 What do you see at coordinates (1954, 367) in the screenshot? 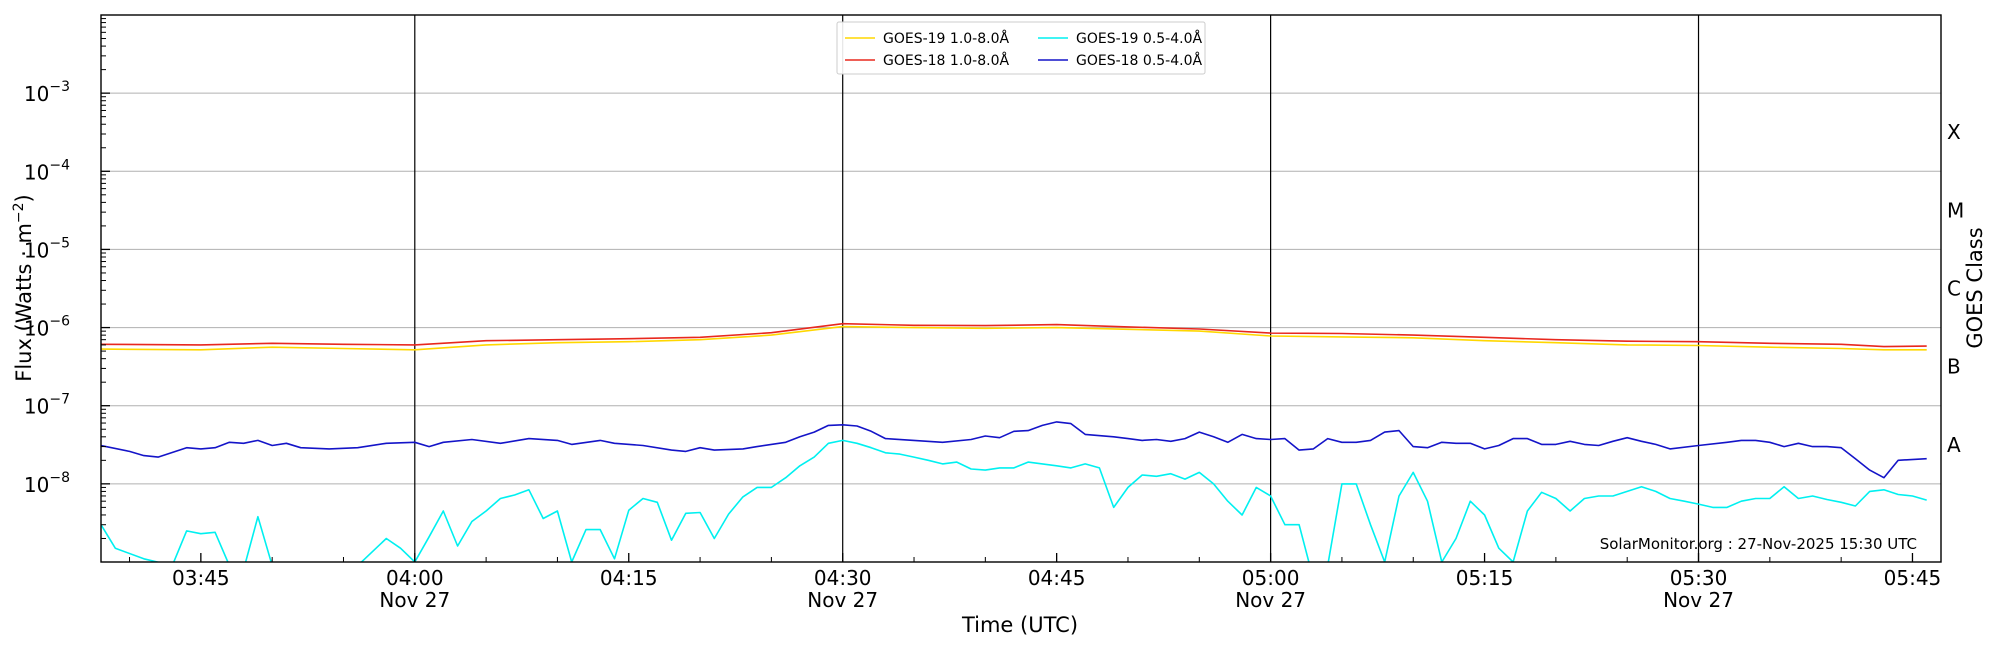
I see `goes-class-label: B` at bounding box center [1954, 367].